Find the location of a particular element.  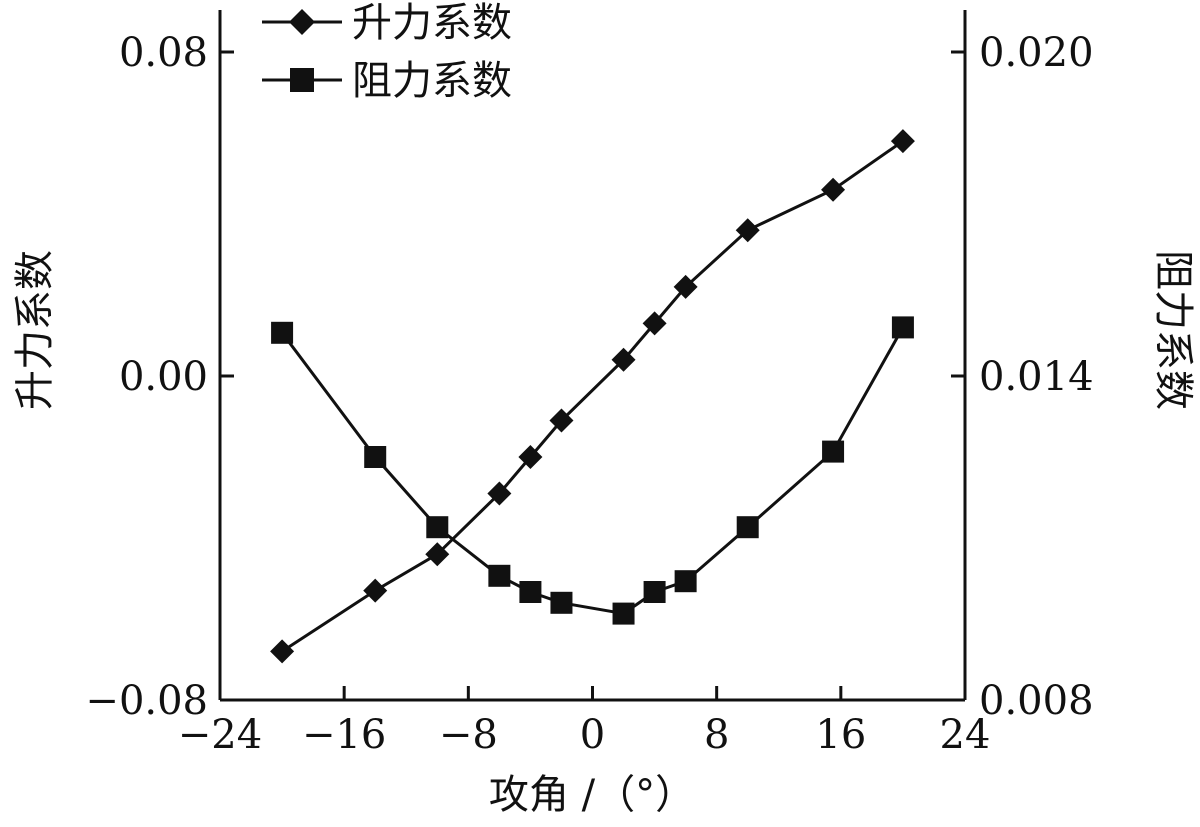

x-tick-label: 0 is located at coordinates (592, 735).